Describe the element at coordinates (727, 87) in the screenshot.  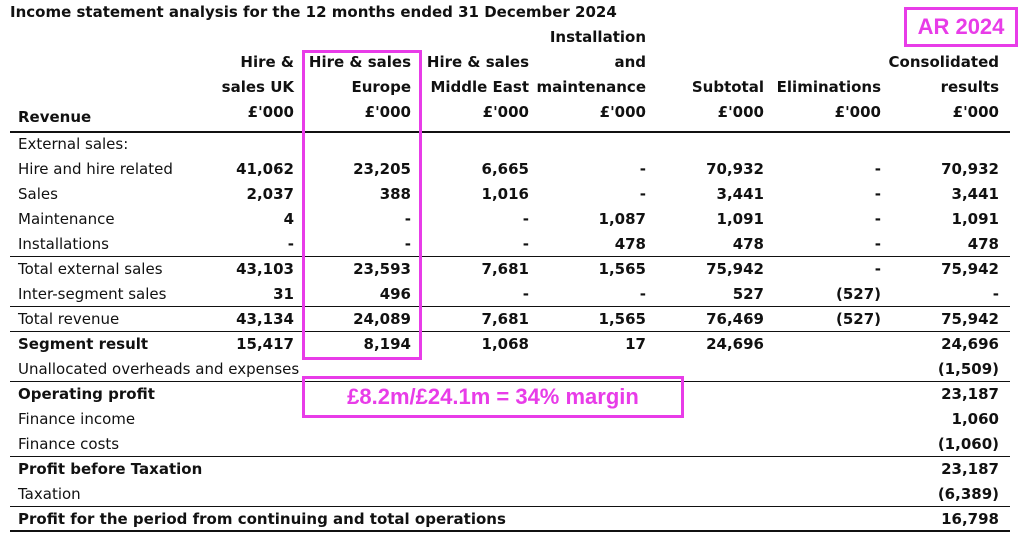
I see `column-header-line: Subtotal` at that location.